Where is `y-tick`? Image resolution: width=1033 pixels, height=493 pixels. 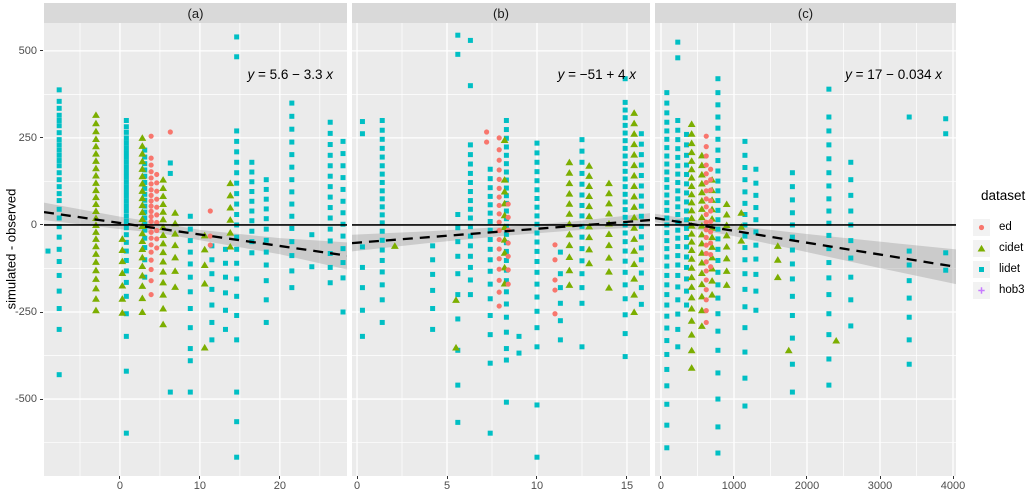
y-tick is located at coordinates (41, 399).